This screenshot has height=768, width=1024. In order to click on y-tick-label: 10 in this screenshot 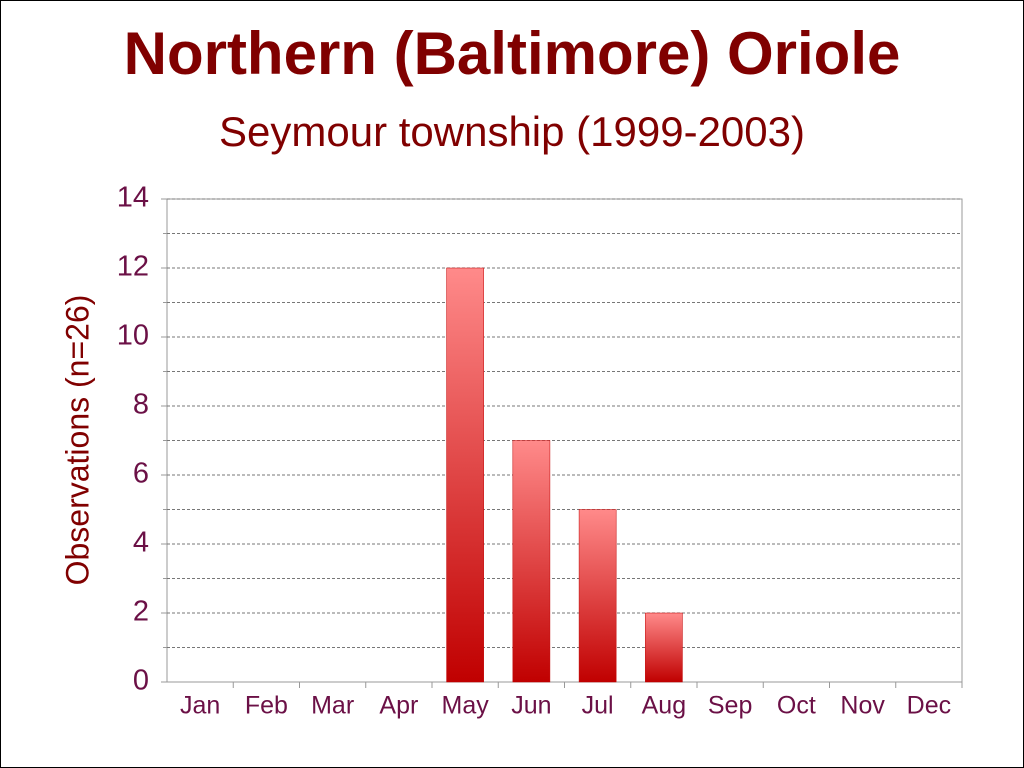, I will do `click(133, 336)`.